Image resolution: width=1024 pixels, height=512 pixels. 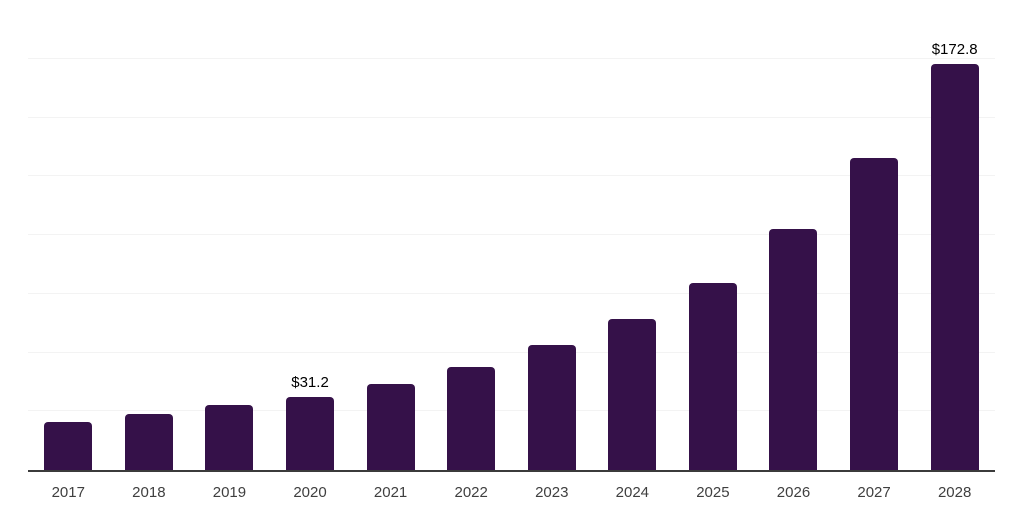 I want to click on bar-2020, so click(x=310, y=433).